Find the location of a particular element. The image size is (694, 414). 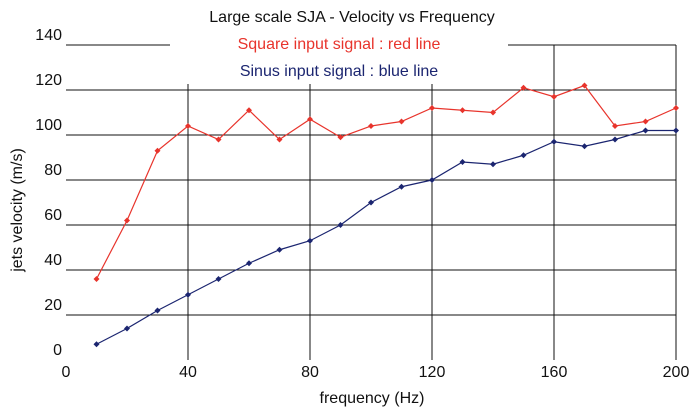

chart-title: Large scale SJA - Velocity vs Frequency is located at coordinates (351, 17).